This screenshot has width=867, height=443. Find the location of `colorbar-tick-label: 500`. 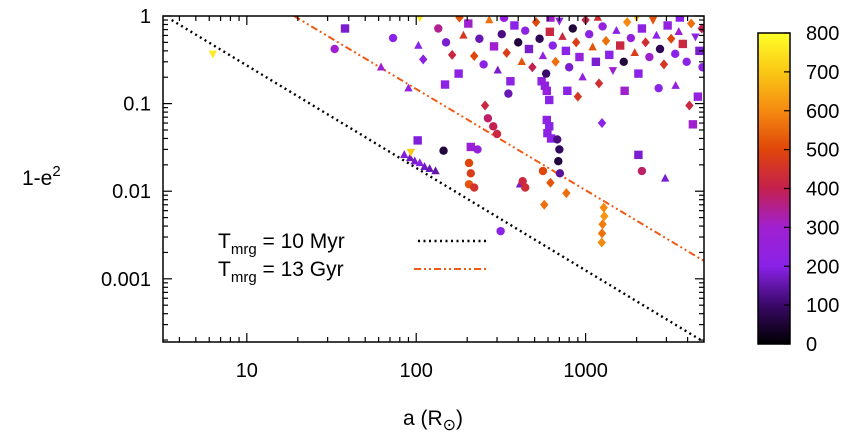

colorbar-tick-label: 500 is located at coordinates (822, 151).